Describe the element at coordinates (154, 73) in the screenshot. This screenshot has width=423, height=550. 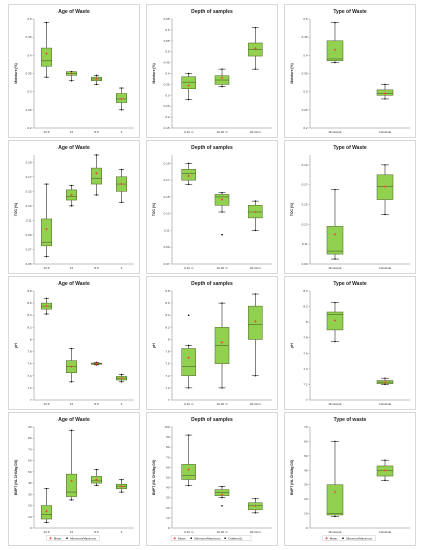
I see `y-axis-label: Moisture (%)` at that location.